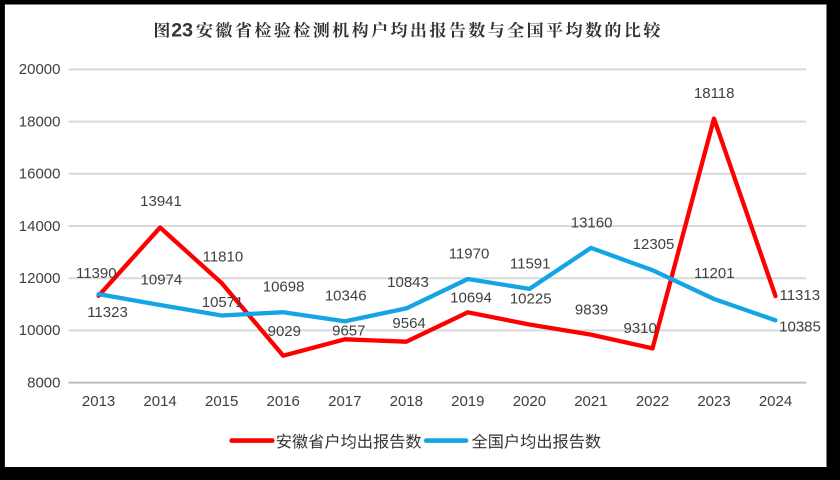 The height and width of the screenshot is (480, 840). I want to click on svg-text: 10571, so click(223, 302).